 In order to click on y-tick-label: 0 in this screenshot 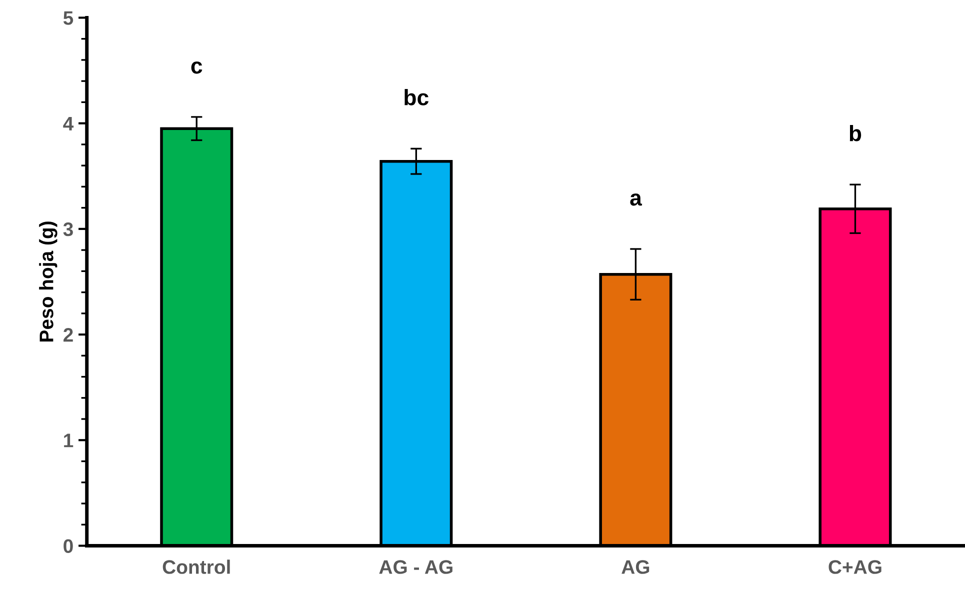, I will do `click(68, 546)`.